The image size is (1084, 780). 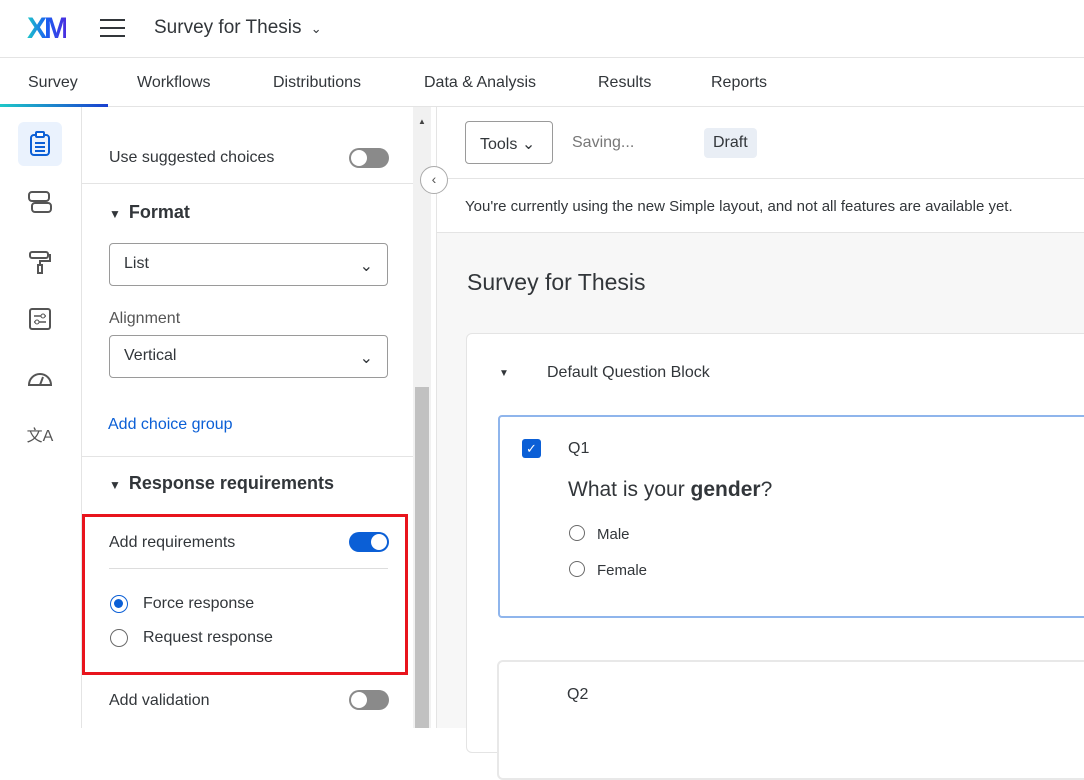 I want to click on alignment-label: Alignment, so click(x=145, y=318).